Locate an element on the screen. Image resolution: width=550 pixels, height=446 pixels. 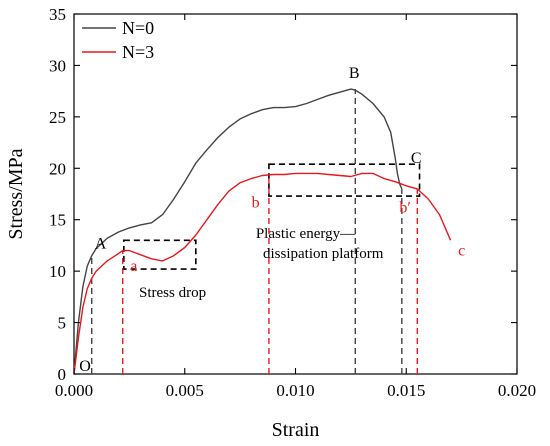
point-label: O is located at coordinates (85, 366).